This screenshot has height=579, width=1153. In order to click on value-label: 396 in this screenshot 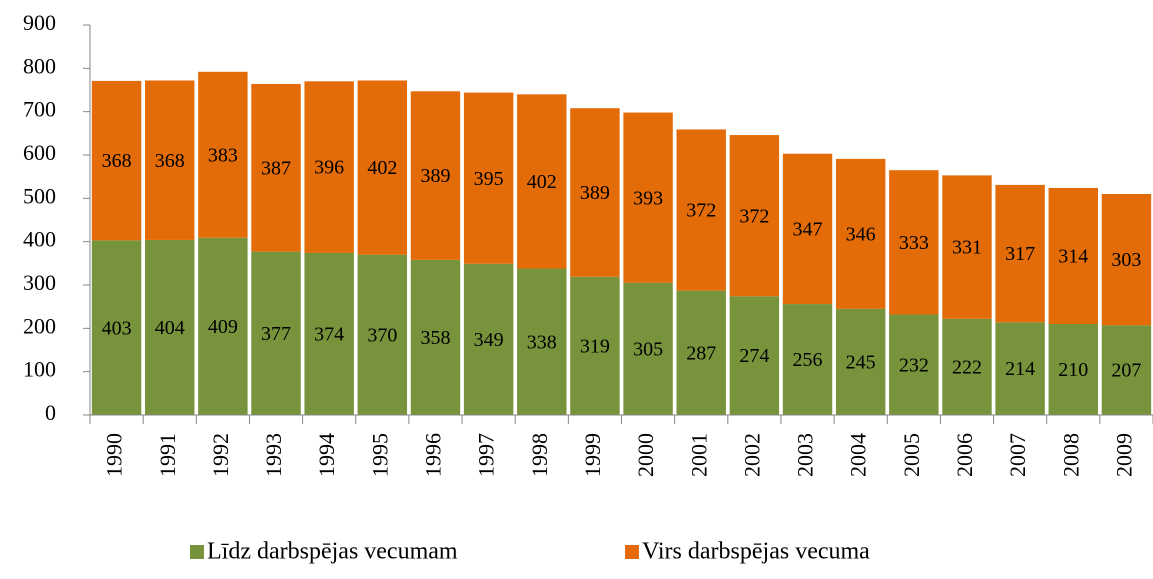, I will do `click(329, 168)`.